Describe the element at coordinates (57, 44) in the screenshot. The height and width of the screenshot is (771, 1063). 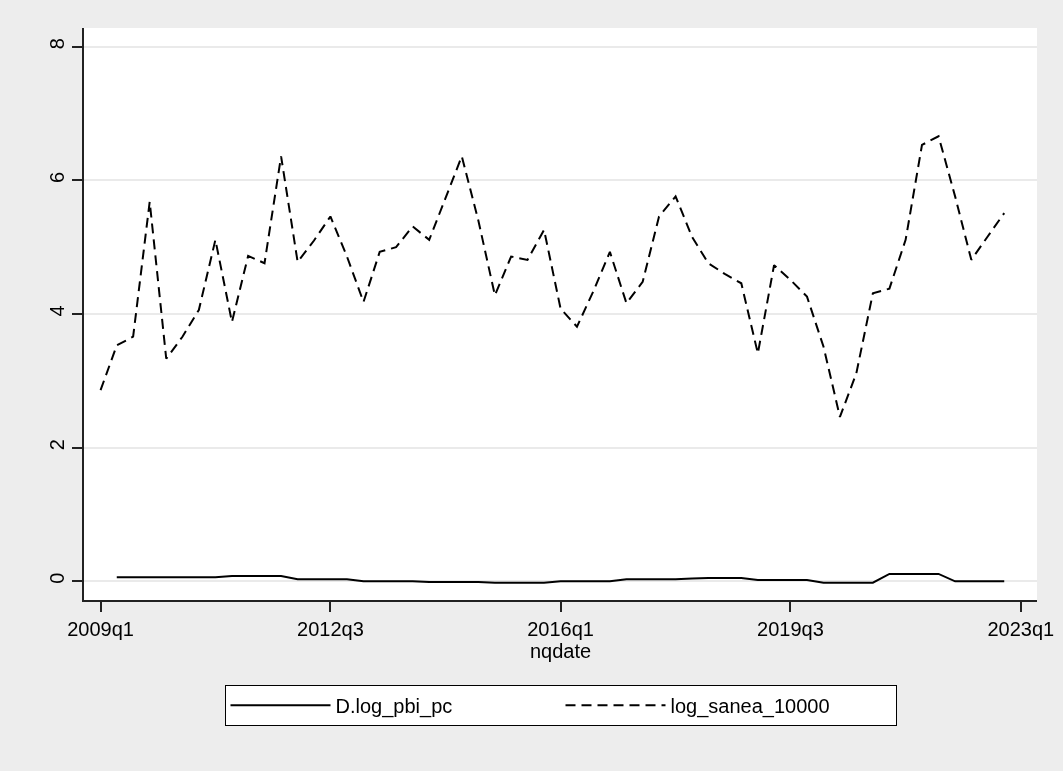
I see `y-tick-label: 8` at that location.